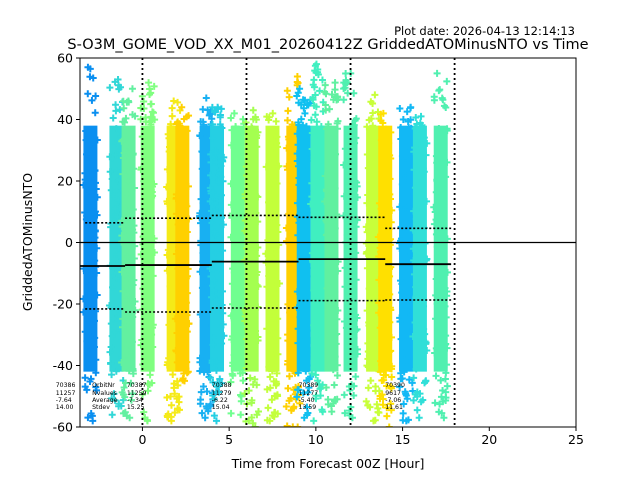 This screenshot has height=480, width=640. What do you see at coordinates (103, 385) in the screenshot?
I see `stat-header: OrbitNr` at bounding box center [103, 385].